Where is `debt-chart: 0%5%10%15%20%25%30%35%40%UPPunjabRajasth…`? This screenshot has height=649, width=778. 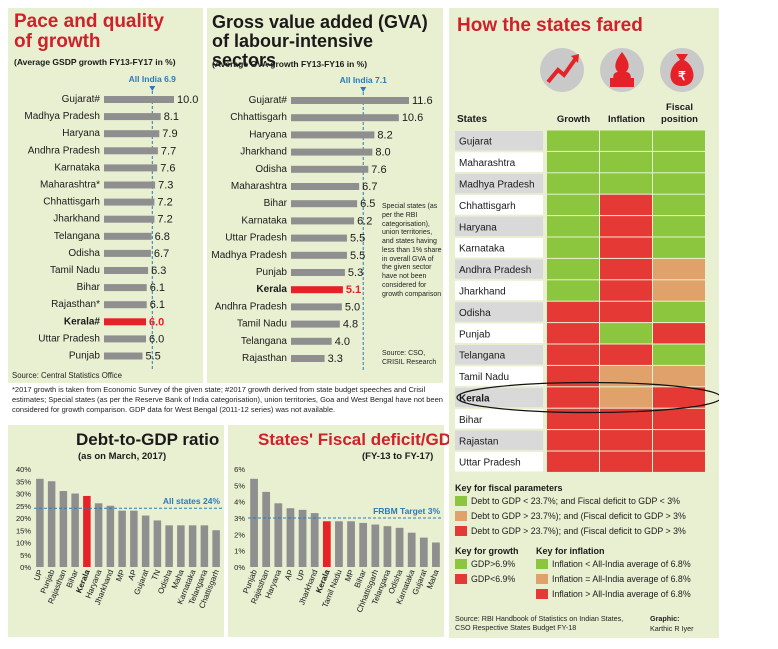 debt-chart: 0%5%10%15%20%25%30%35%40%UPPunjabRajasth… is located at coordinates (119, 537).